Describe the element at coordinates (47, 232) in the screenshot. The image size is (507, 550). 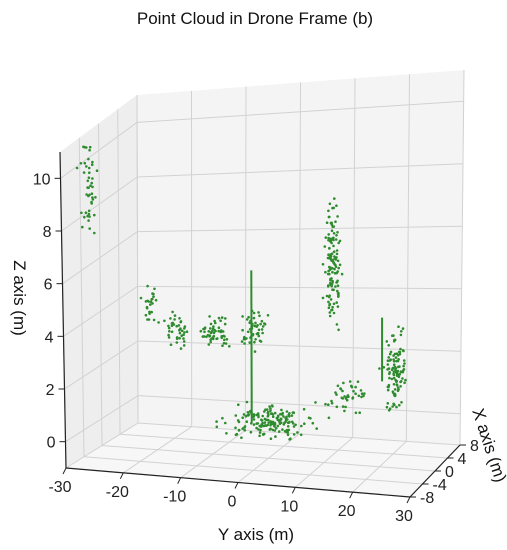
I see `z-tick-label: 8` at that location.